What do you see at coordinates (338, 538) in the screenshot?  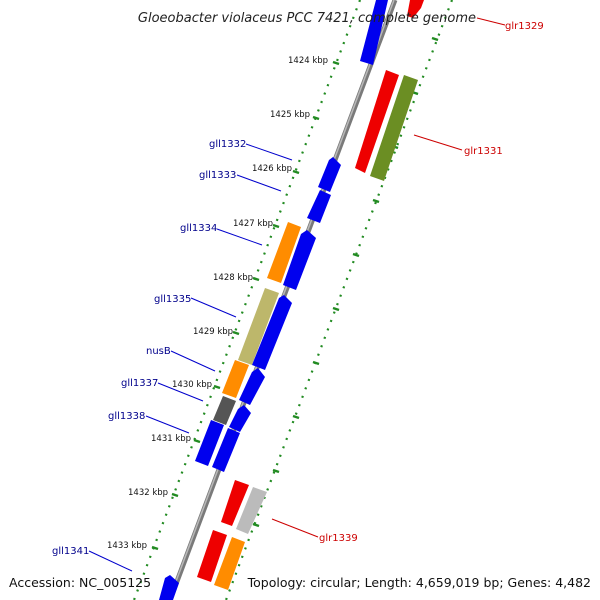 I see `gene-label-glr1339: glr1339` at bounding box center [338, 538].